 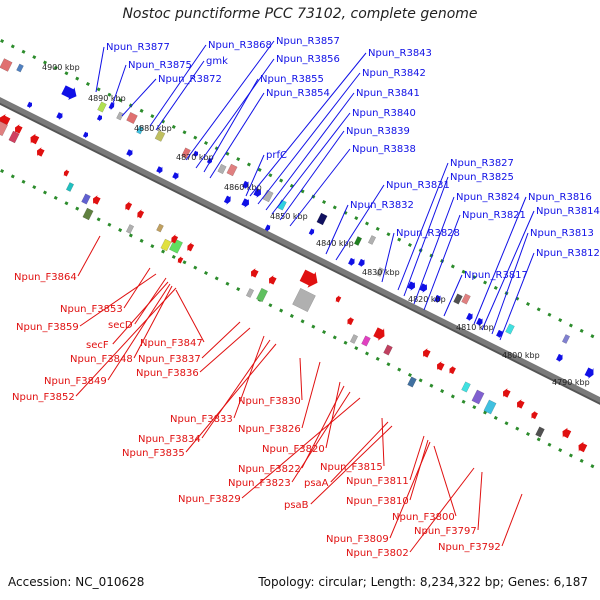 I want to click on reverse-gene-label: Npun_F3802, so click(x=377, y=553).